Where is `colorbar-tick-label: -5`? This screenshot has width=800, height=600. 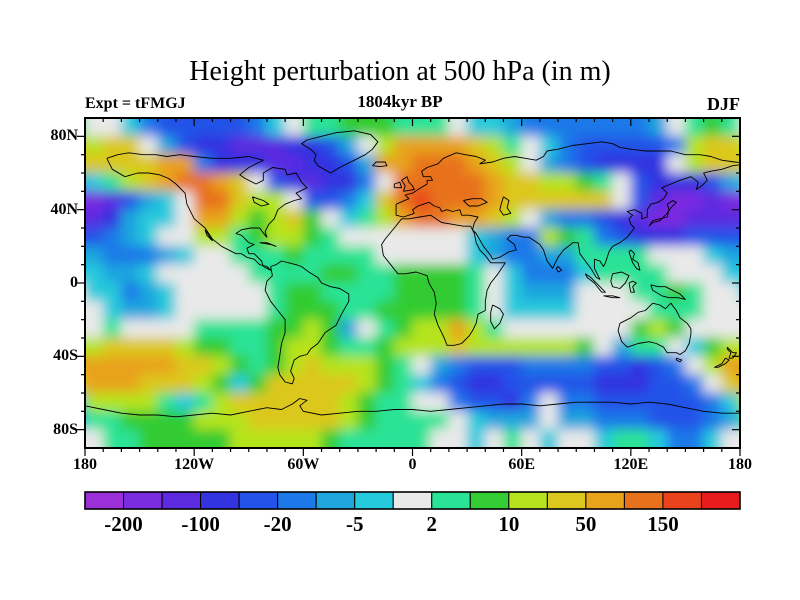
colorbar-tick-label: -5 is located at coordinates (354, 524).